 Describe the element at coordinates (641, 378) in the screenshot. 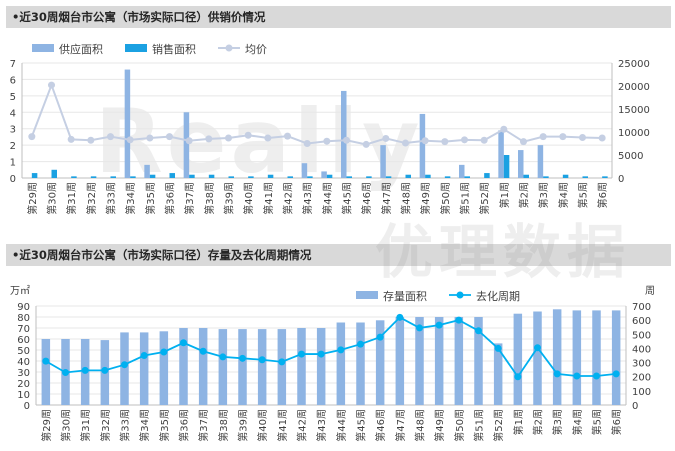

I see `chart2-ytick-right: 200` at that location.